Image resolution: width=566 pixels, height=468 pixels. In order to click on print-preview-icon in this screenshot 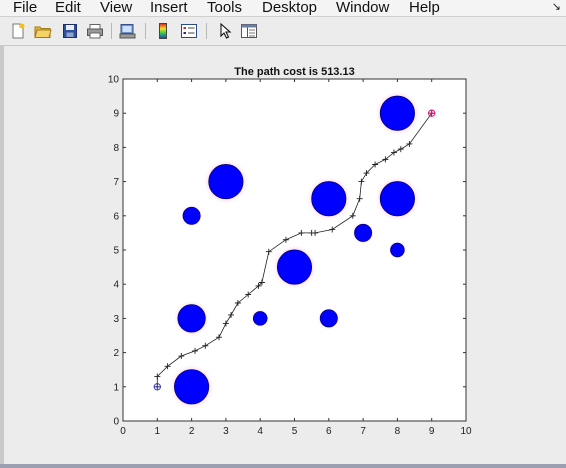, I will do `click(128, 31)`.